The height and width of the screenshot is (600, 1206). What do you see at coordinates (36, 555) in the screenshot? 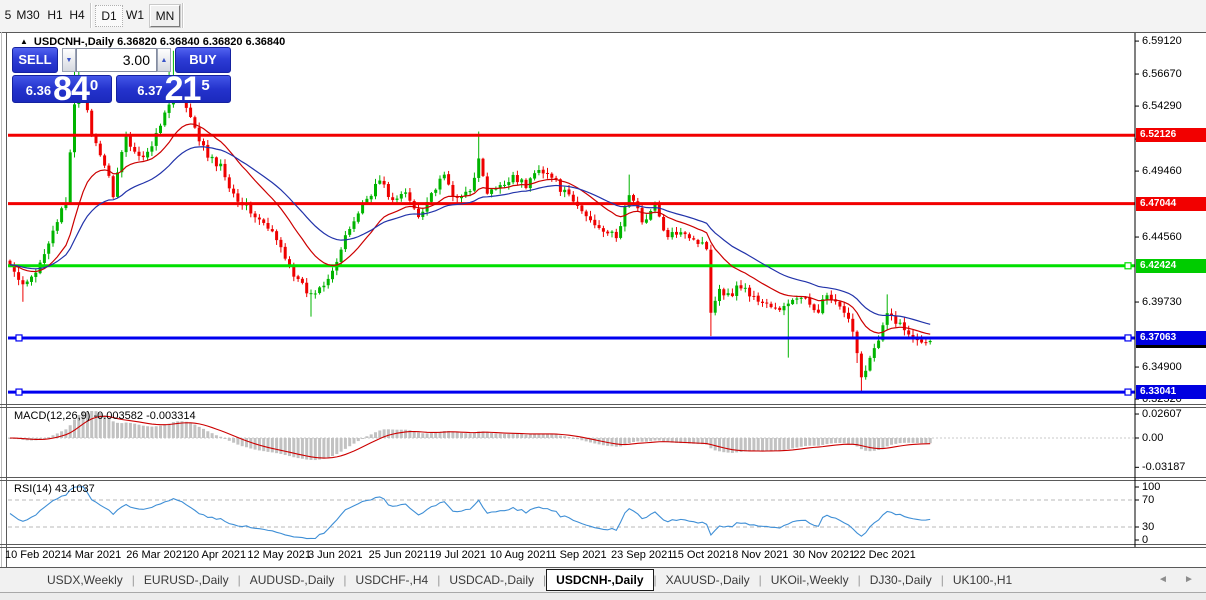
I see `date-axis-label: 10 Feb 2021` at bounding box center [36, 555].